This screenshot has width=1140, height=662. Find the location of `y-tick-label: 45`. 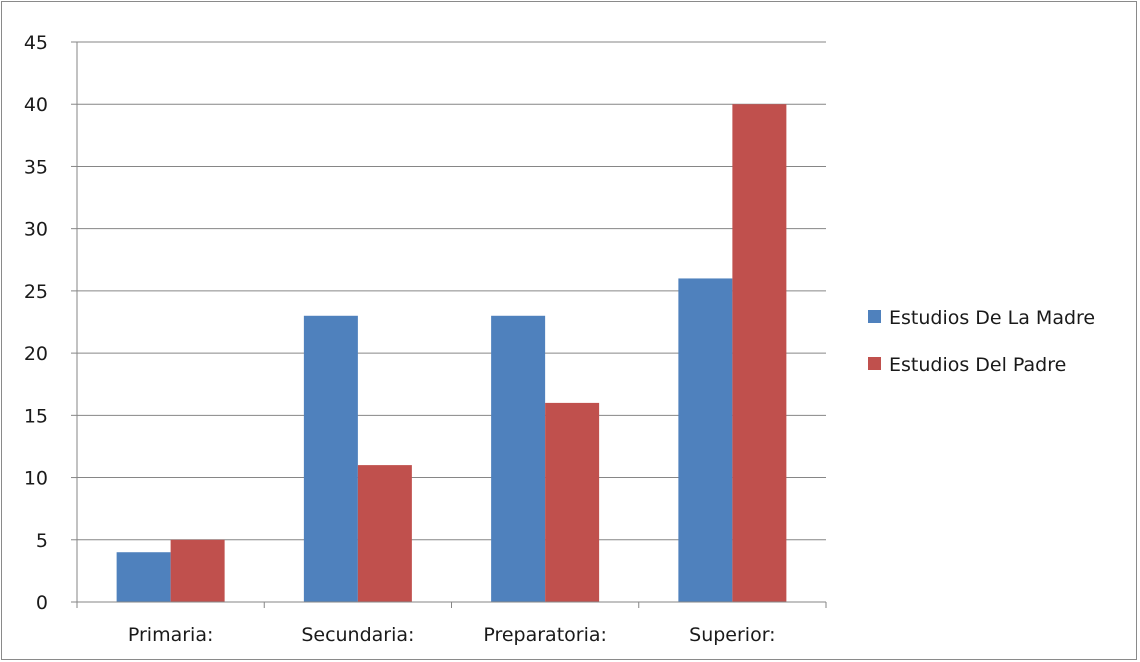

y-tick-label: 45 is located at coordinates (36, 43).